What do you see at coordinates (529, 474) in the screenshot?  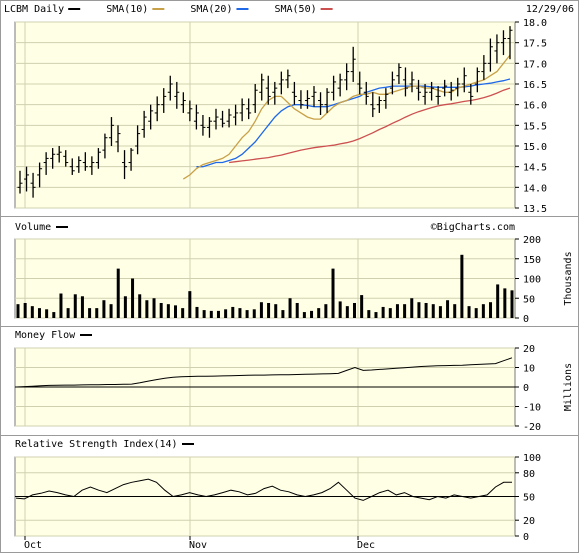 I see `rsi-tick-label-1: 80` at bounding box center [529, 474].